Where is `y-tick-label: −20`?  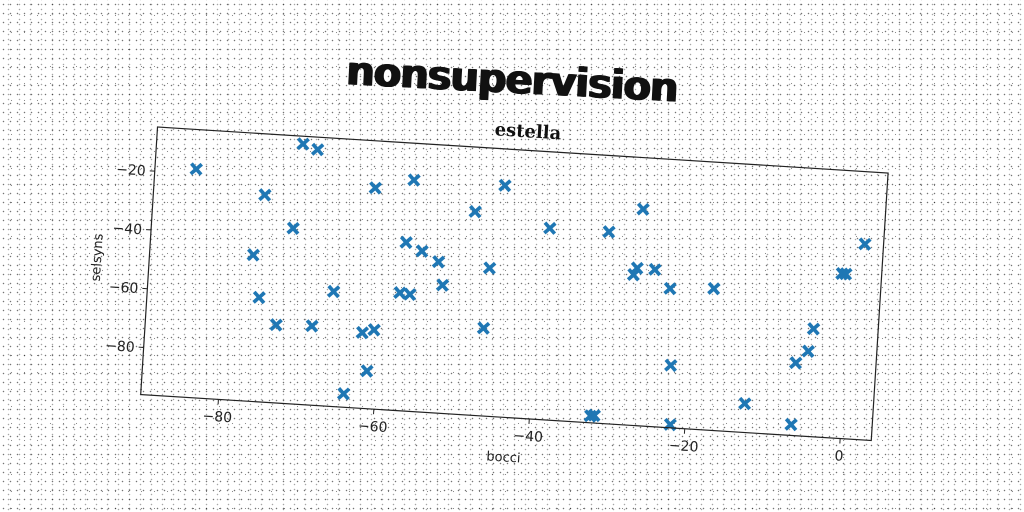 y-tick-label: −20 is located at coordinates (131, 171).